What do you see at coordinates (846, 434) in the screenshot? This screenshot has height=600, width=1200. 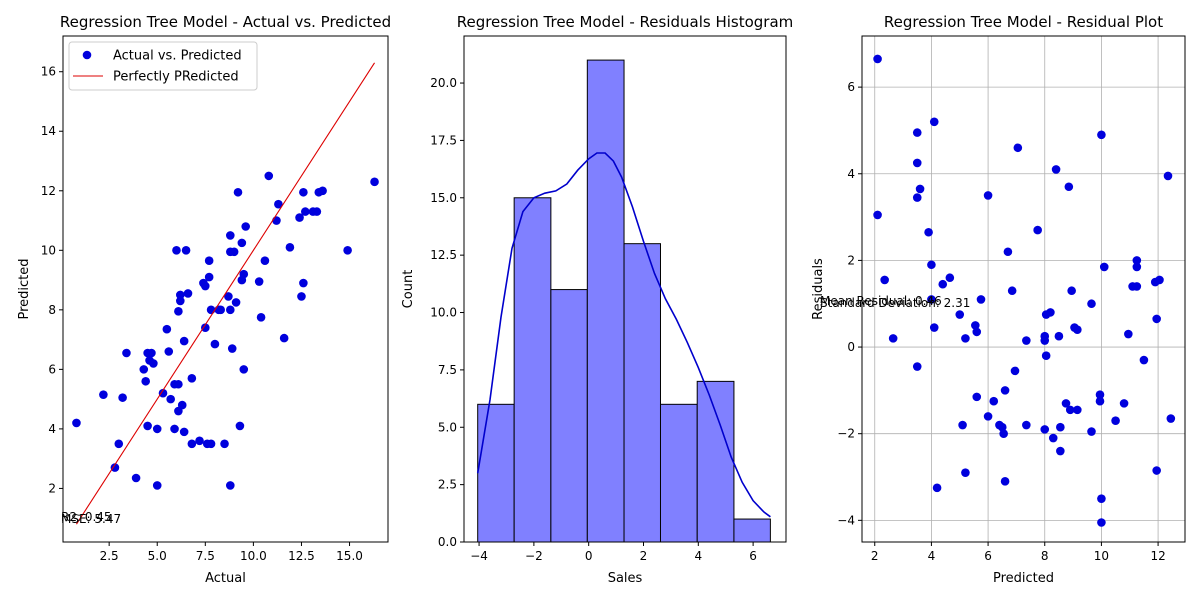 I see `y-tick-label: −2` at bounding box center [846, 434].